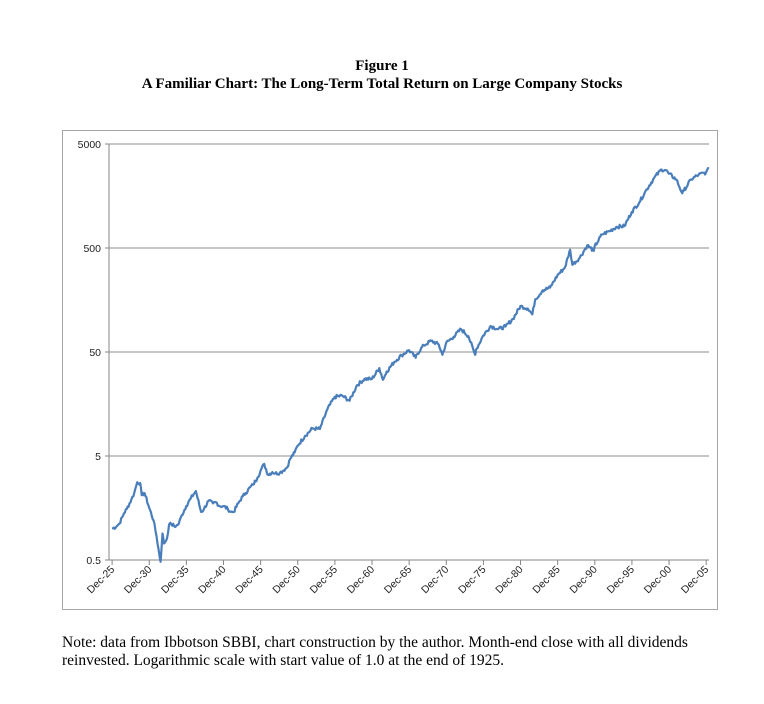 The image size is (764, 704). What do you see at coordinates (361, 580) in the screenshot?
I see `x-tick-label: Dec-60` at bounding box center [361, 580].